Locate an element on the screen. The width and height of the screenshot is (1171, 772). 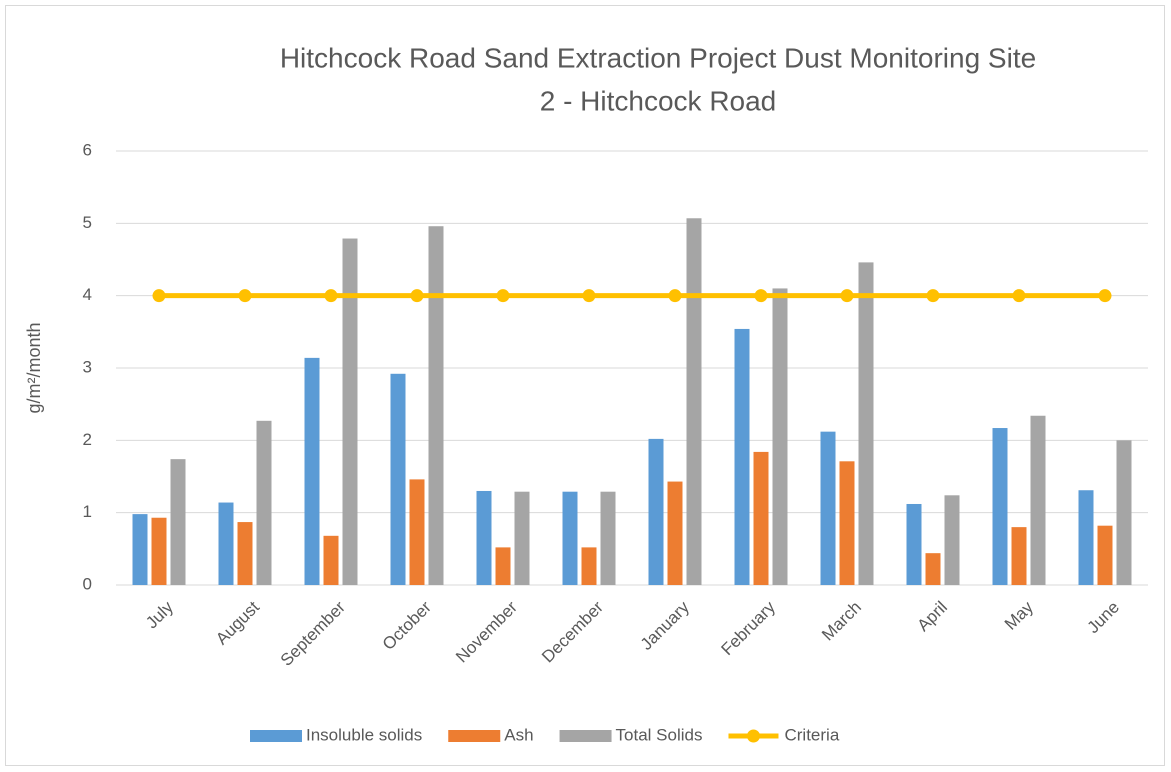
y-tick-label: 1 is located at coordinates (87, 511).